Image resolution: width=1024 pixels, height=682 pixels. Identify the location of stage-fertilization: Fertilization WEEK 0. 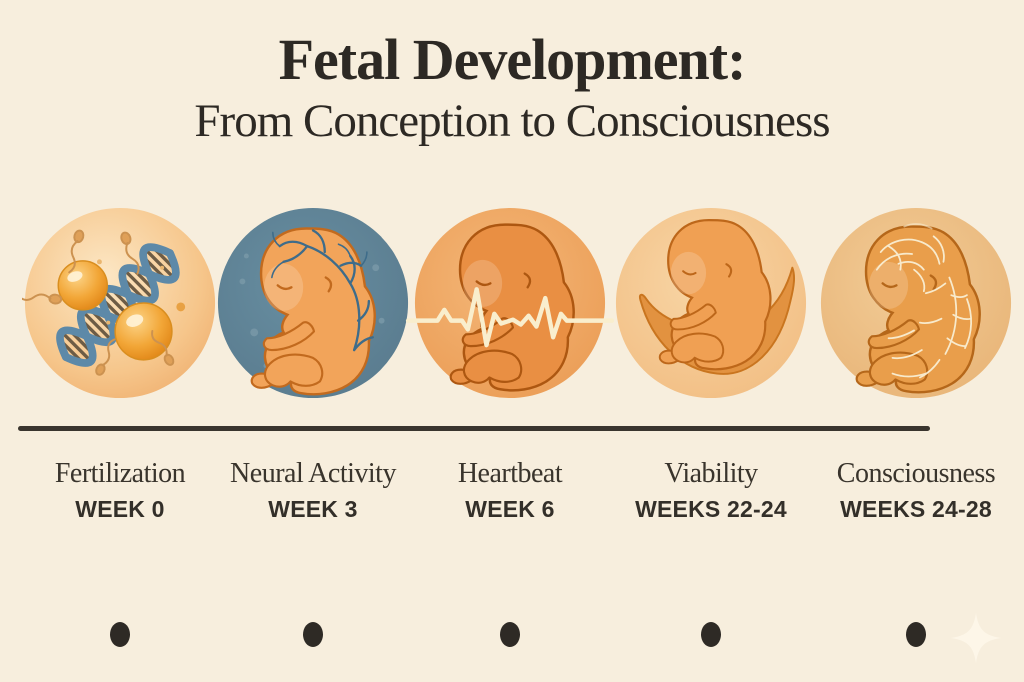
(120, 426).